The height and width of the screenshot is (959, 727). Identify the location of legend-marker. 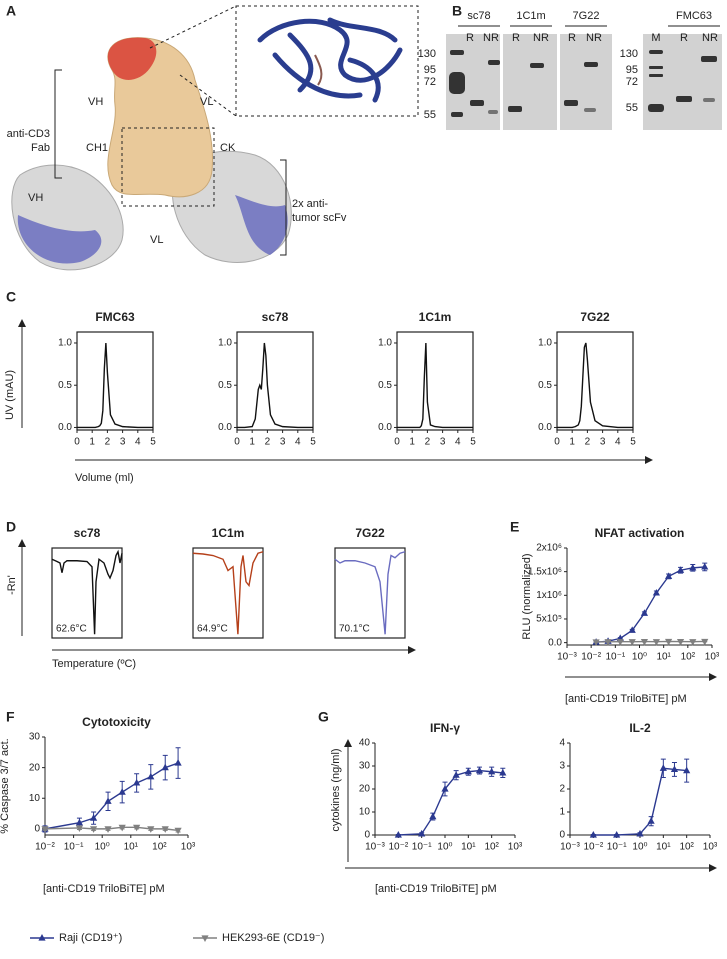
(205, 938).